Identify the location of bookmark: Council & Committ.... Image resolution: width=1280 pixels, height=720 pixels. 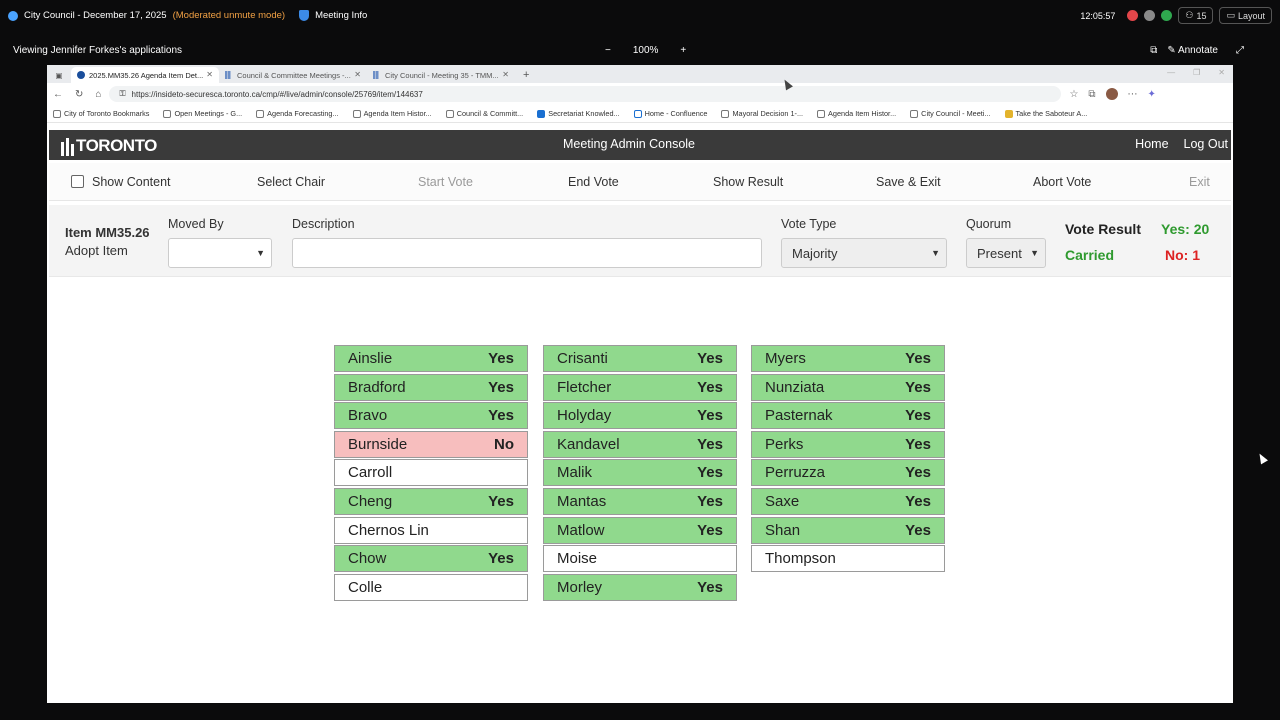
(484, 113).